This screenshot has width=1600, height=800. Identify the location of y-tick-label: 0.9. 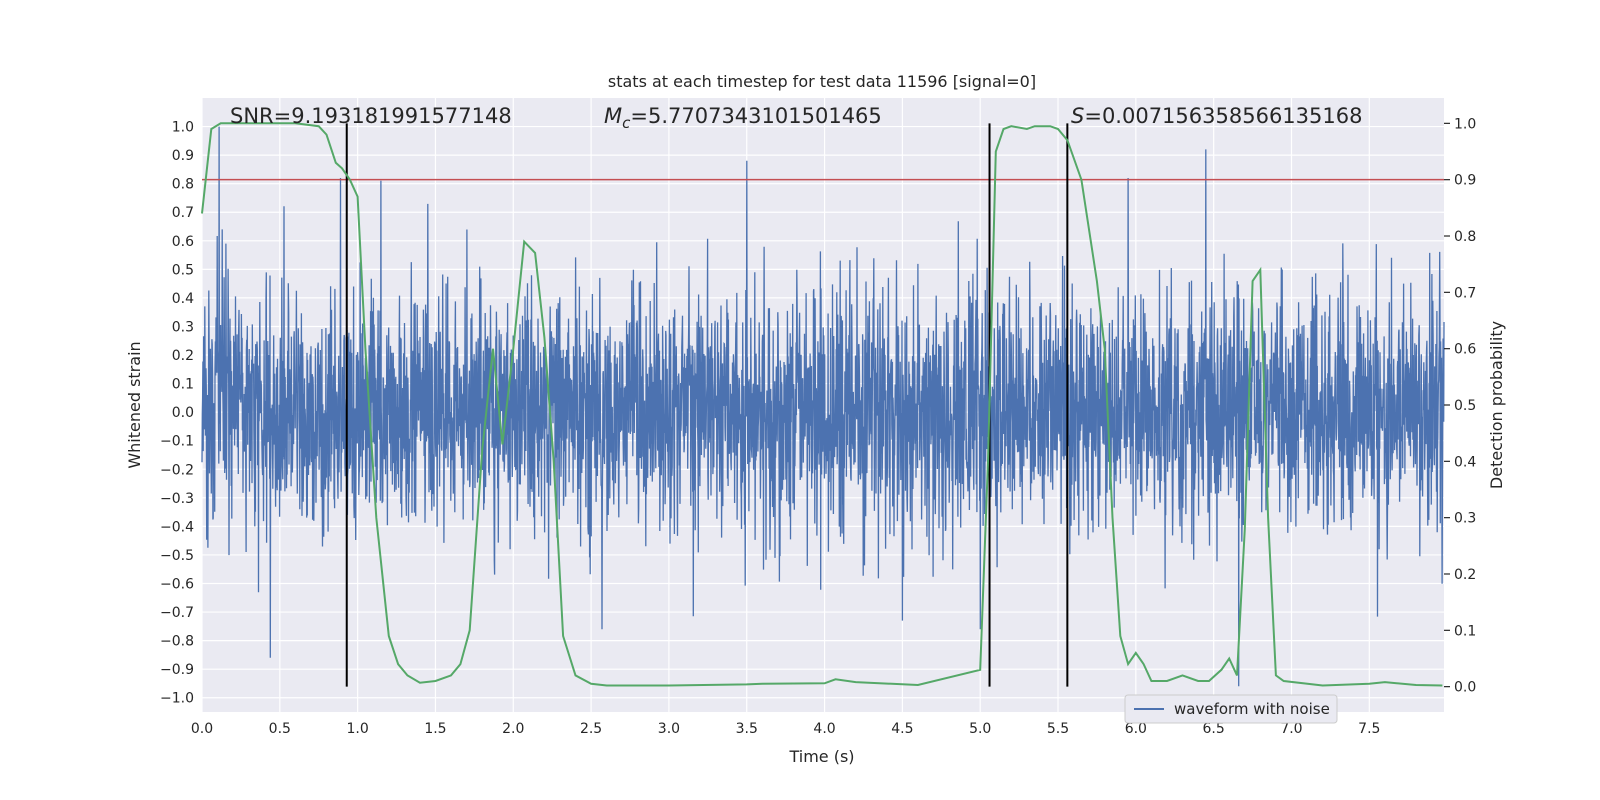
(183, 156).